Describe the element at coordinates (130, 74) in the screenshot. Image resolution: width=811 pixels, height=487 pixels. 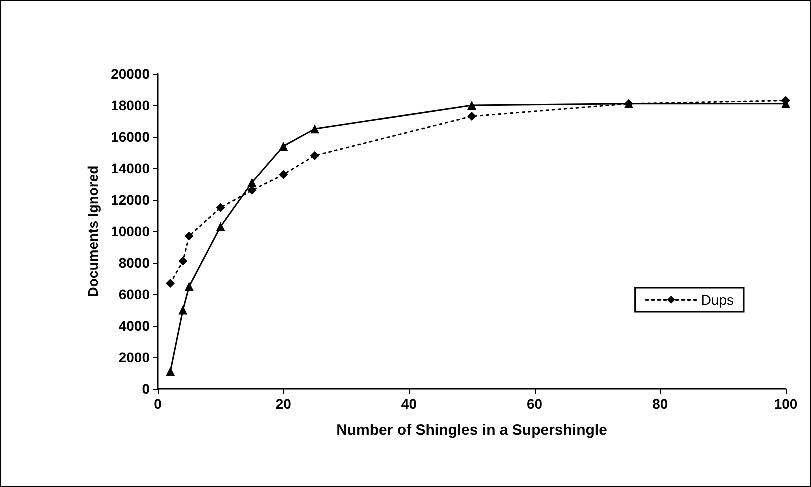
I see `y-tick-label: 20000` at that location.